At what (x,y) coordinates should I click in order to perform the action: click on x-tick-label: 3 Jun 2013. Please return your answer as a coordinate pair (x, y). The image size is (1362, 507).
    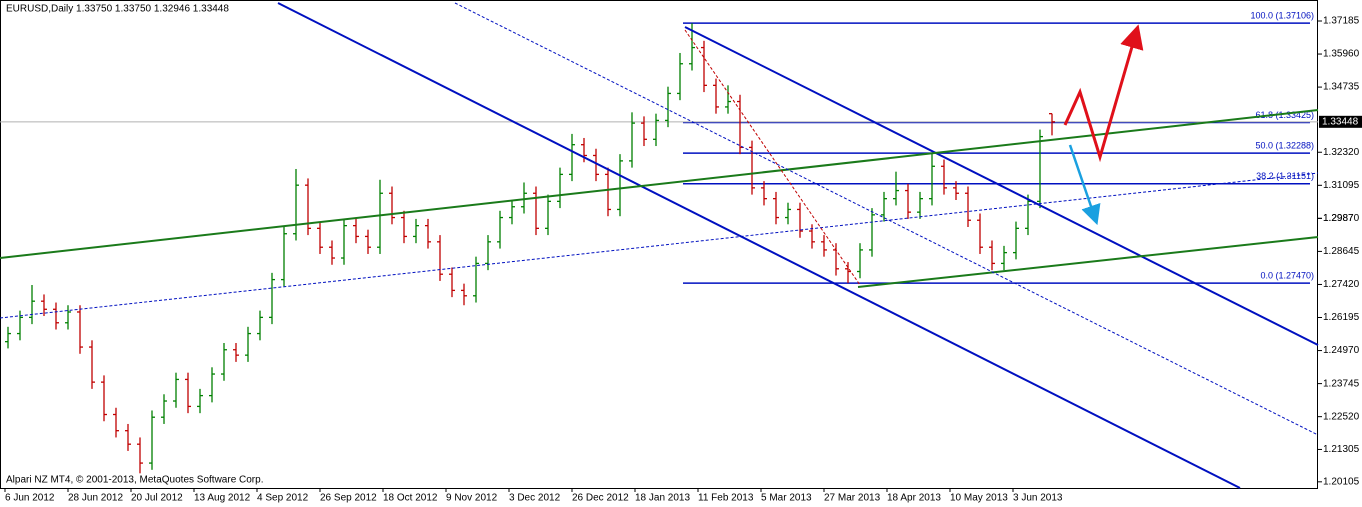
    Looking at the image, I should click on (1038, 498).